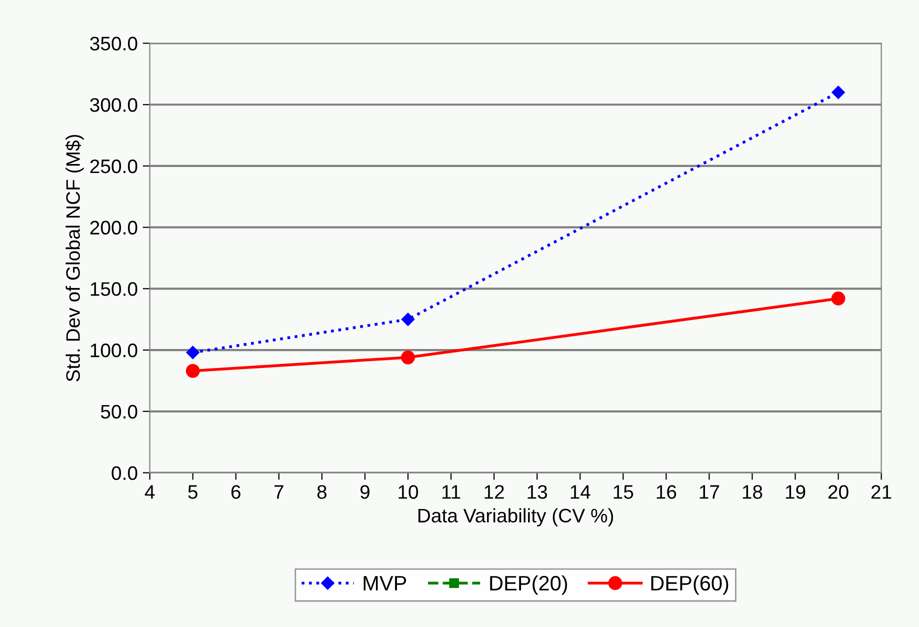 The image size is (919, 627). Describe the element at coordinates (114, 227) in the screenshot. I see `y-tick-label: 200.0` at that location.